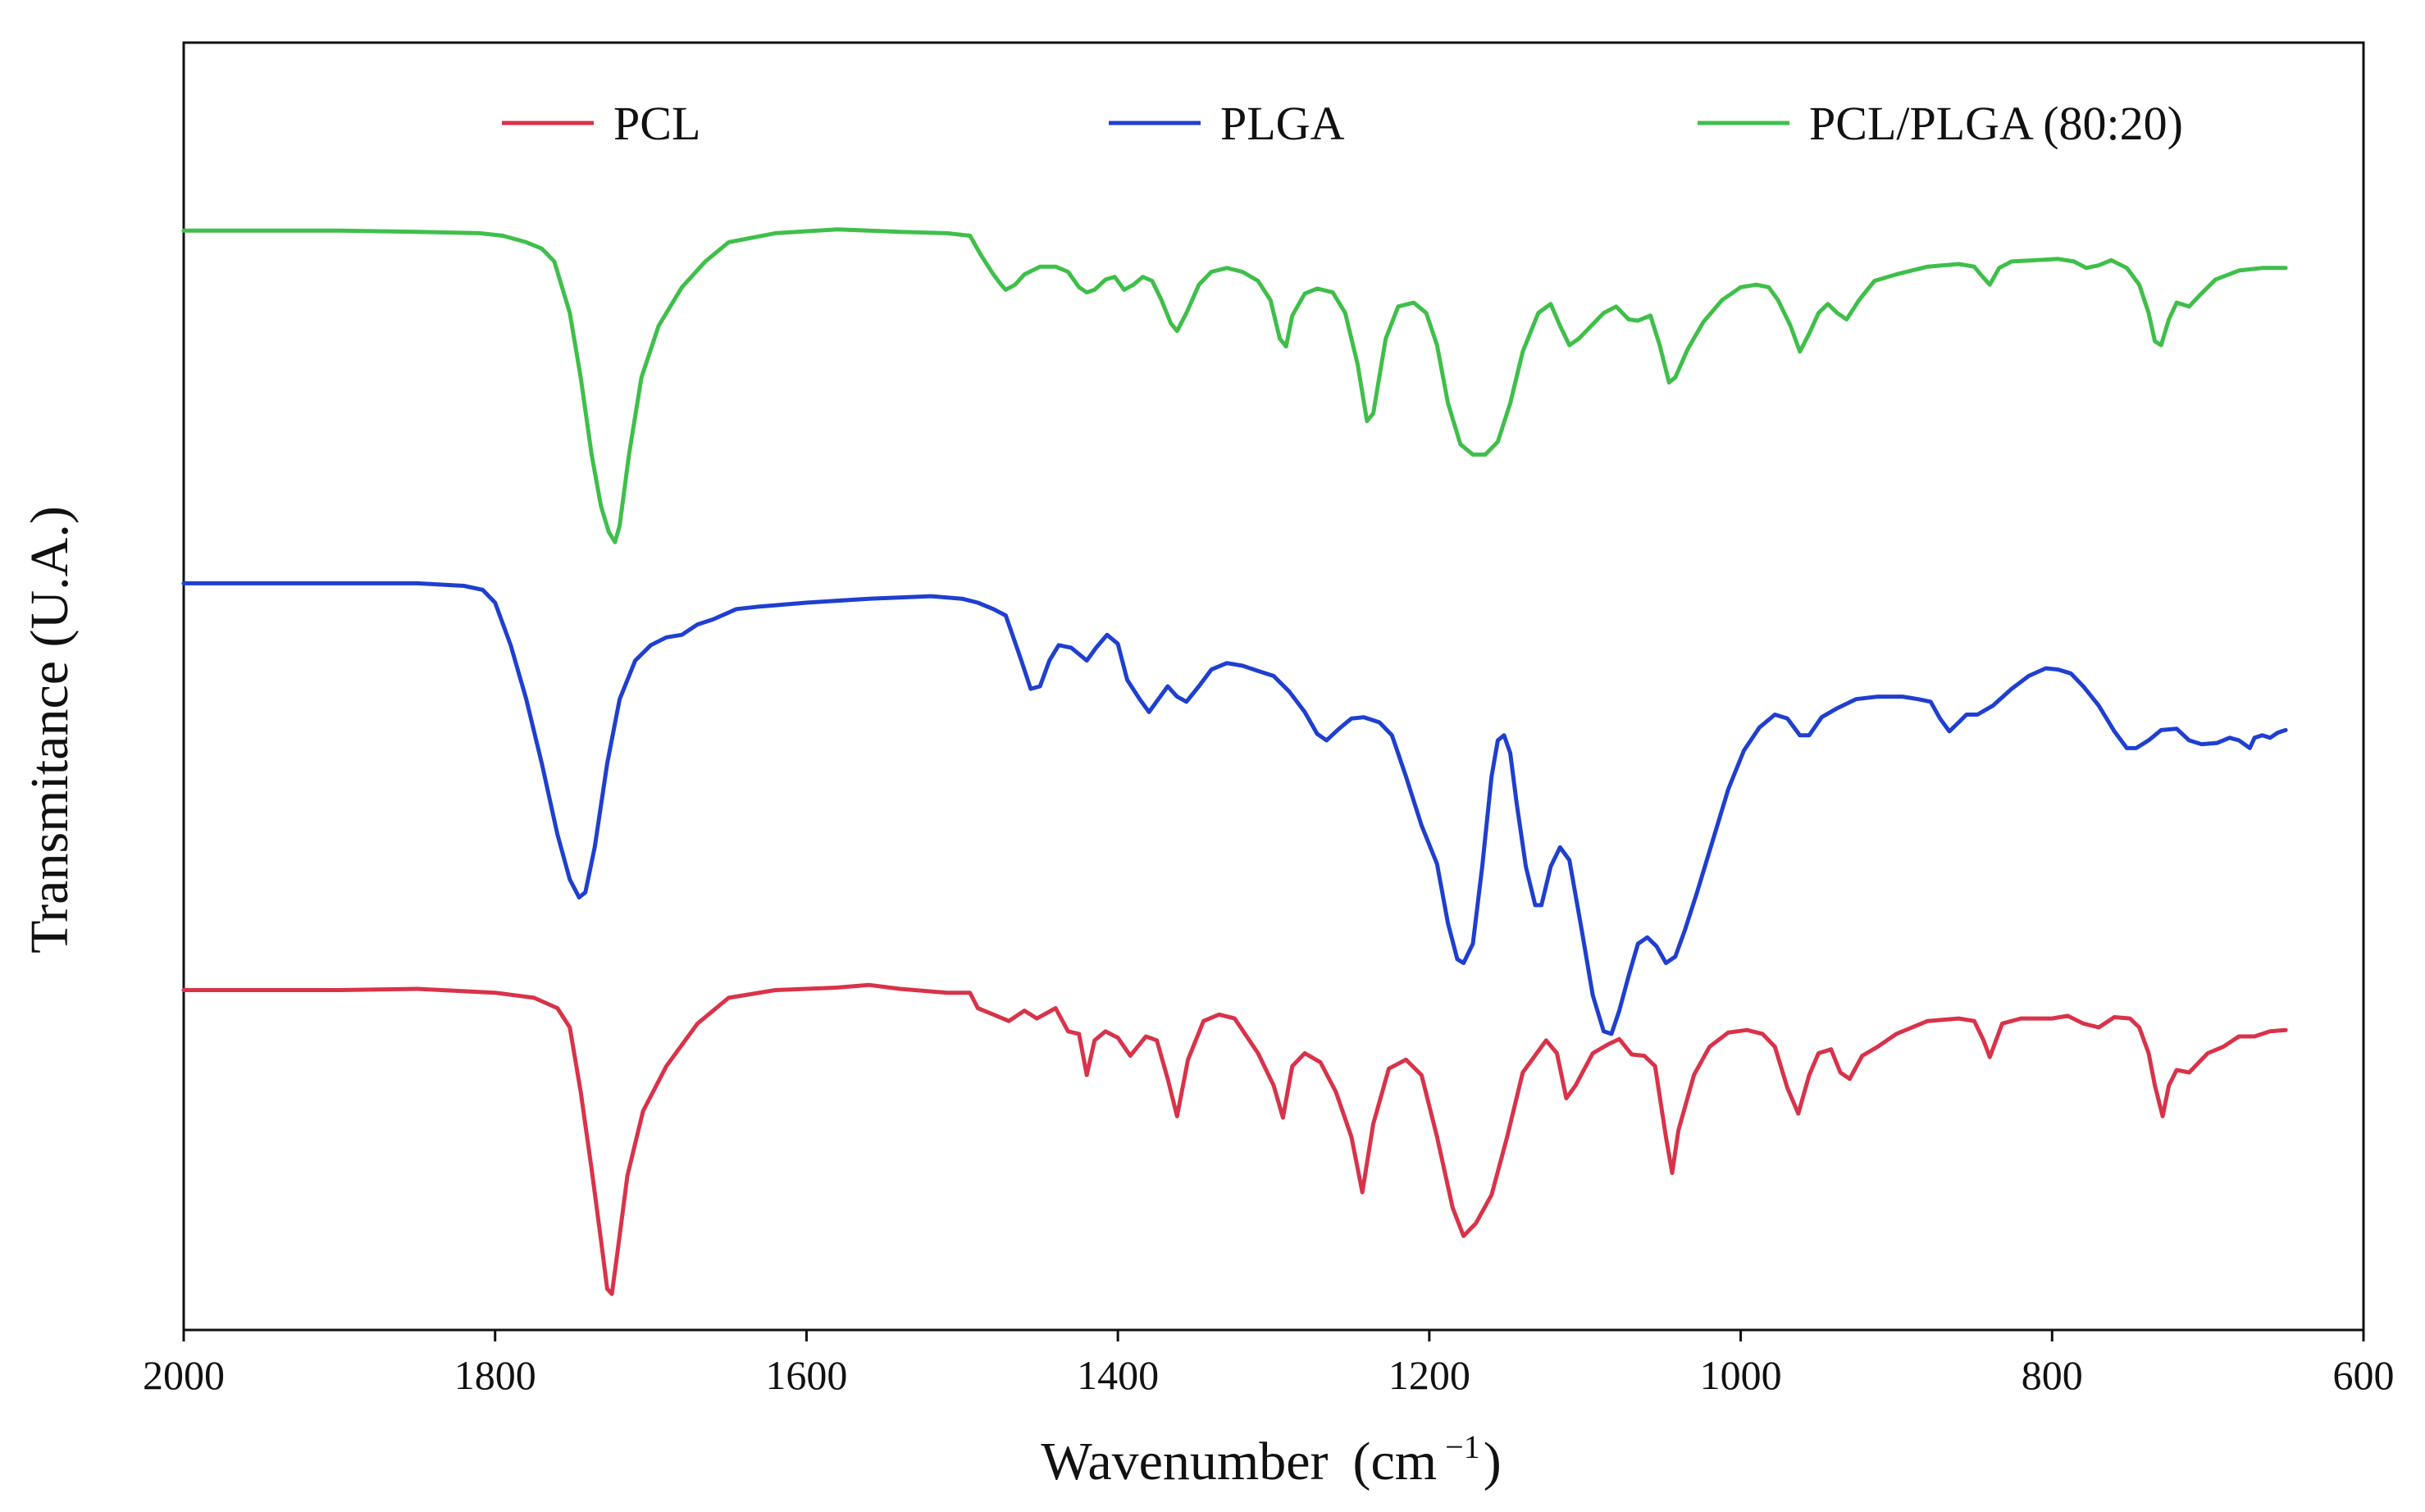  What do you see at coordinates (2052, 1375) in the screenshot?
I see `x-tick-label: 800` at bounding box center [2052, 1375].